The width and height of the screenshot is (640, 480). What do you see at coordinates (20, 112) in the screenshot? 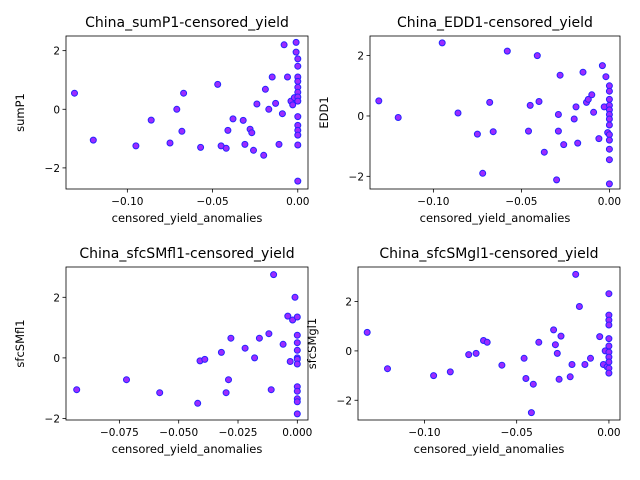
I see `y-axis-label: sumP1` at bounding box center [20, 112].